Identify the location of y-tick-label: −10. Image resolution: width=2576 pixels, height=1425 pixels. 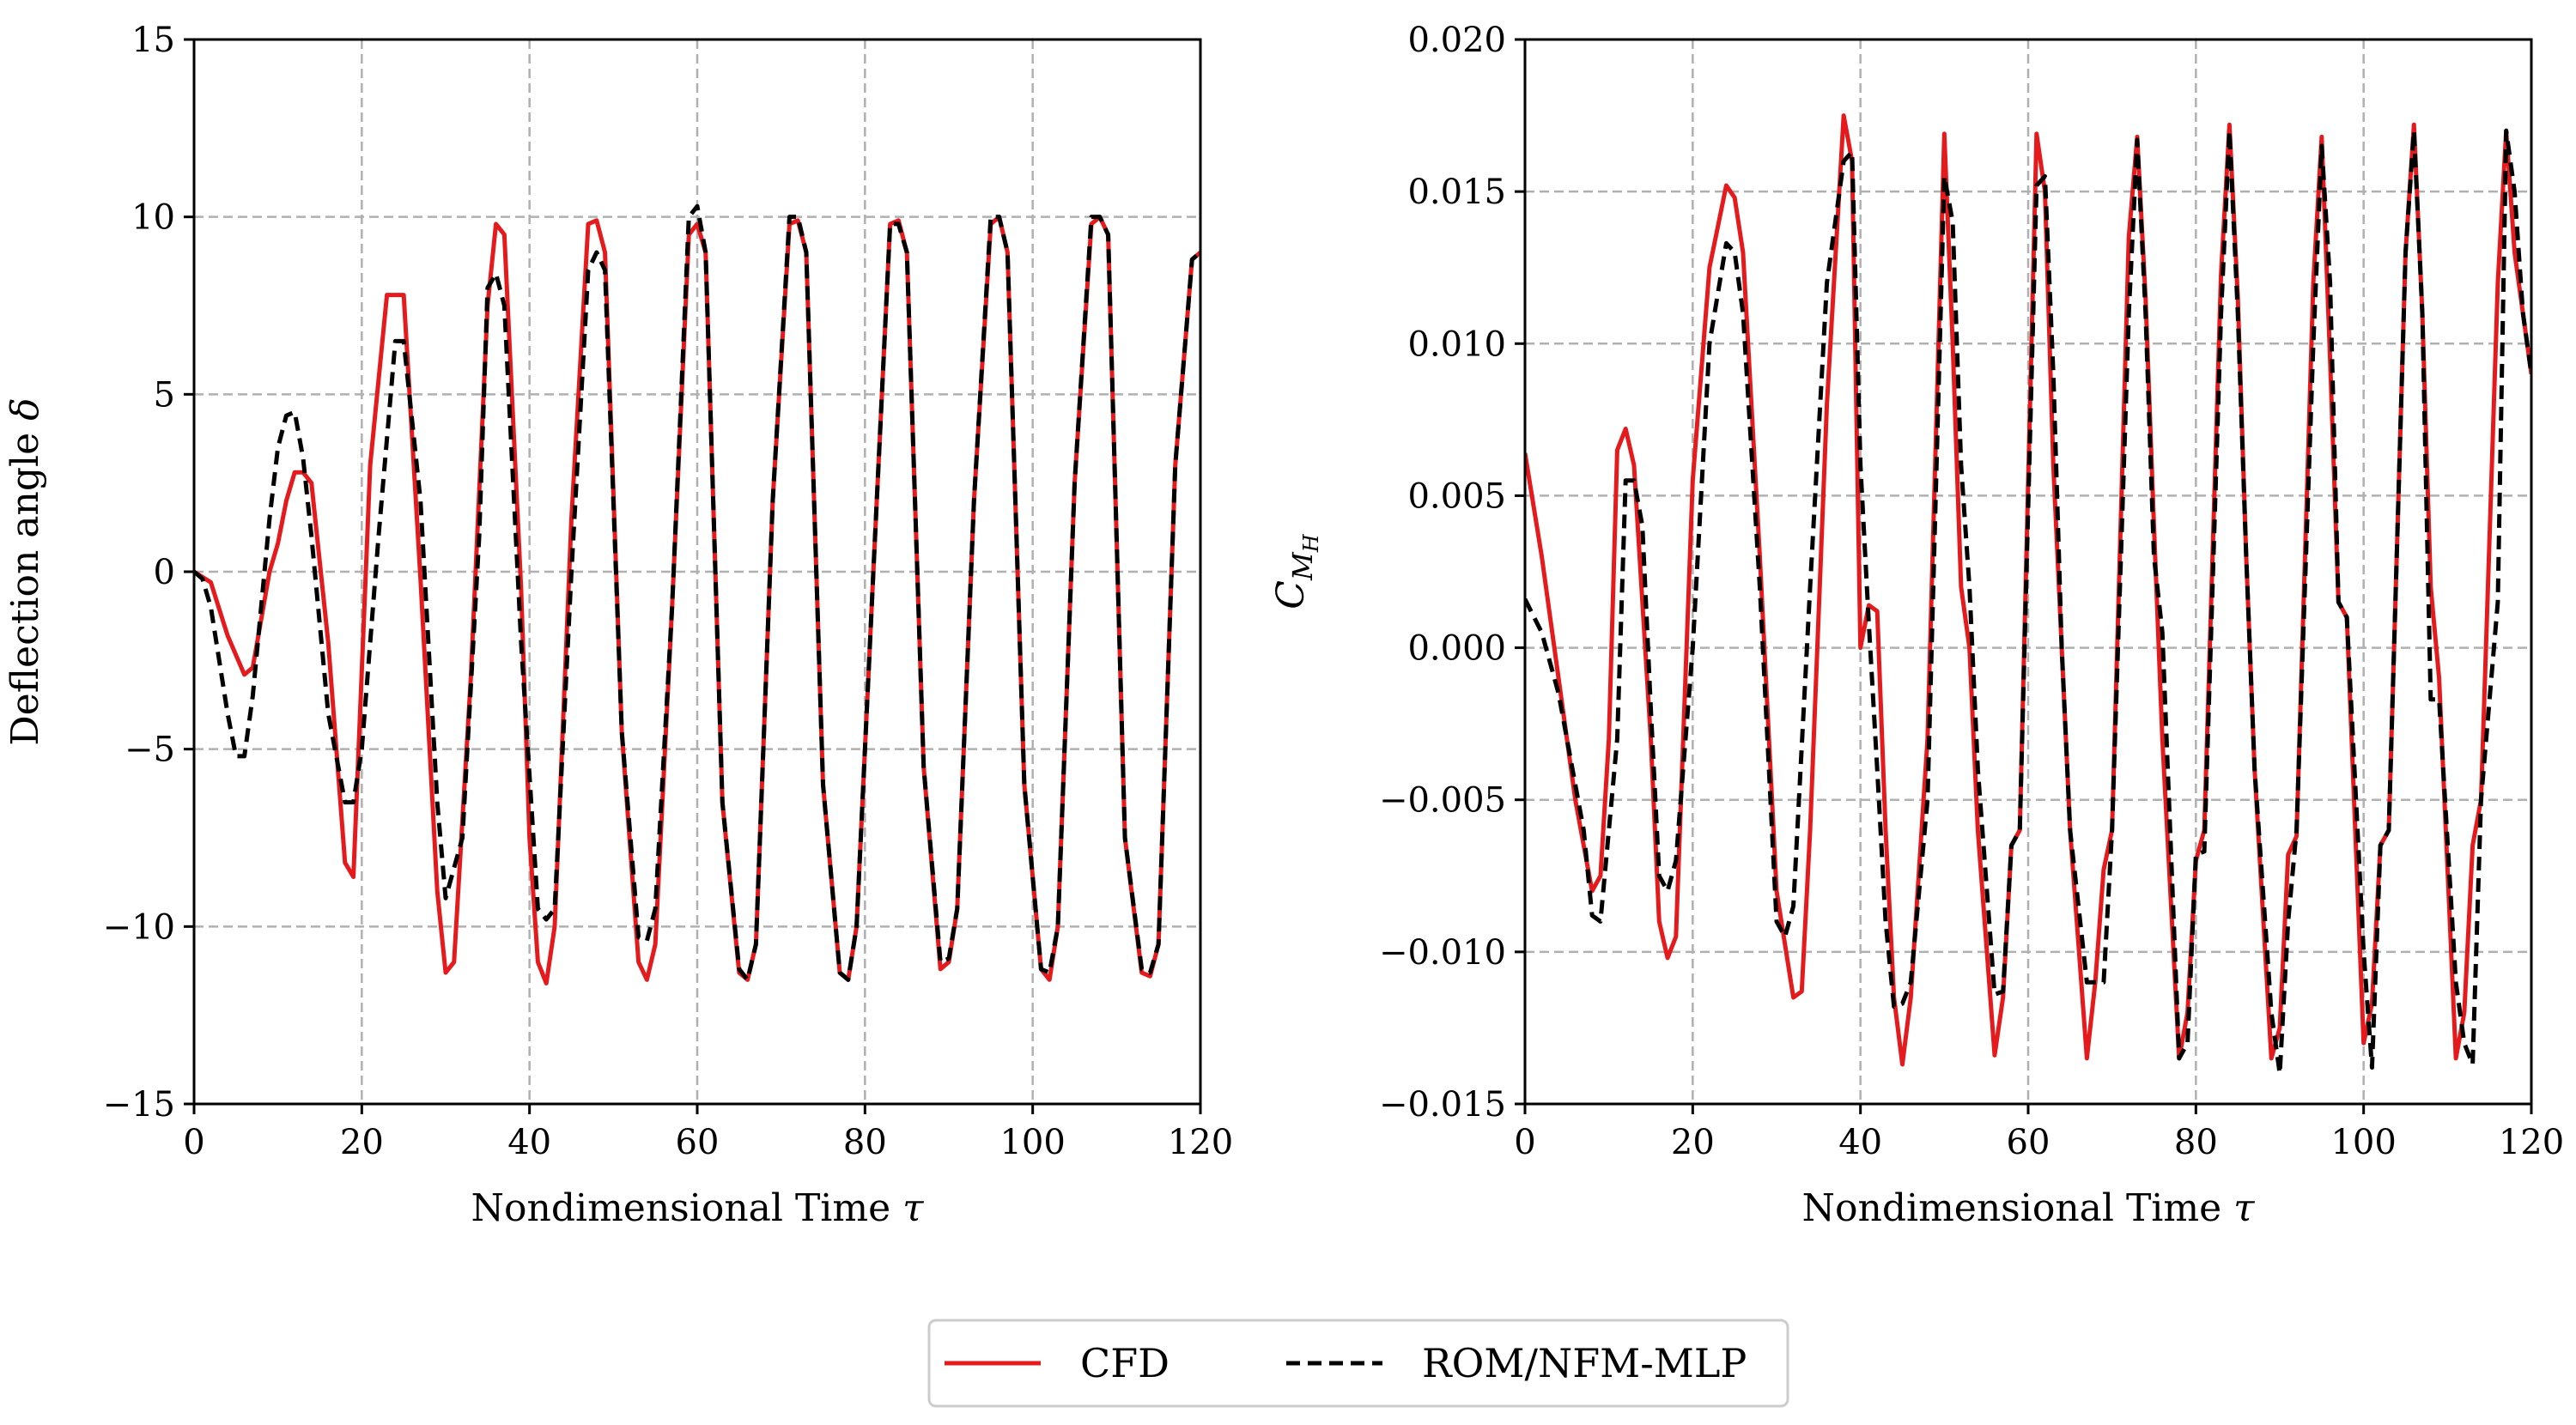
(139, 927).